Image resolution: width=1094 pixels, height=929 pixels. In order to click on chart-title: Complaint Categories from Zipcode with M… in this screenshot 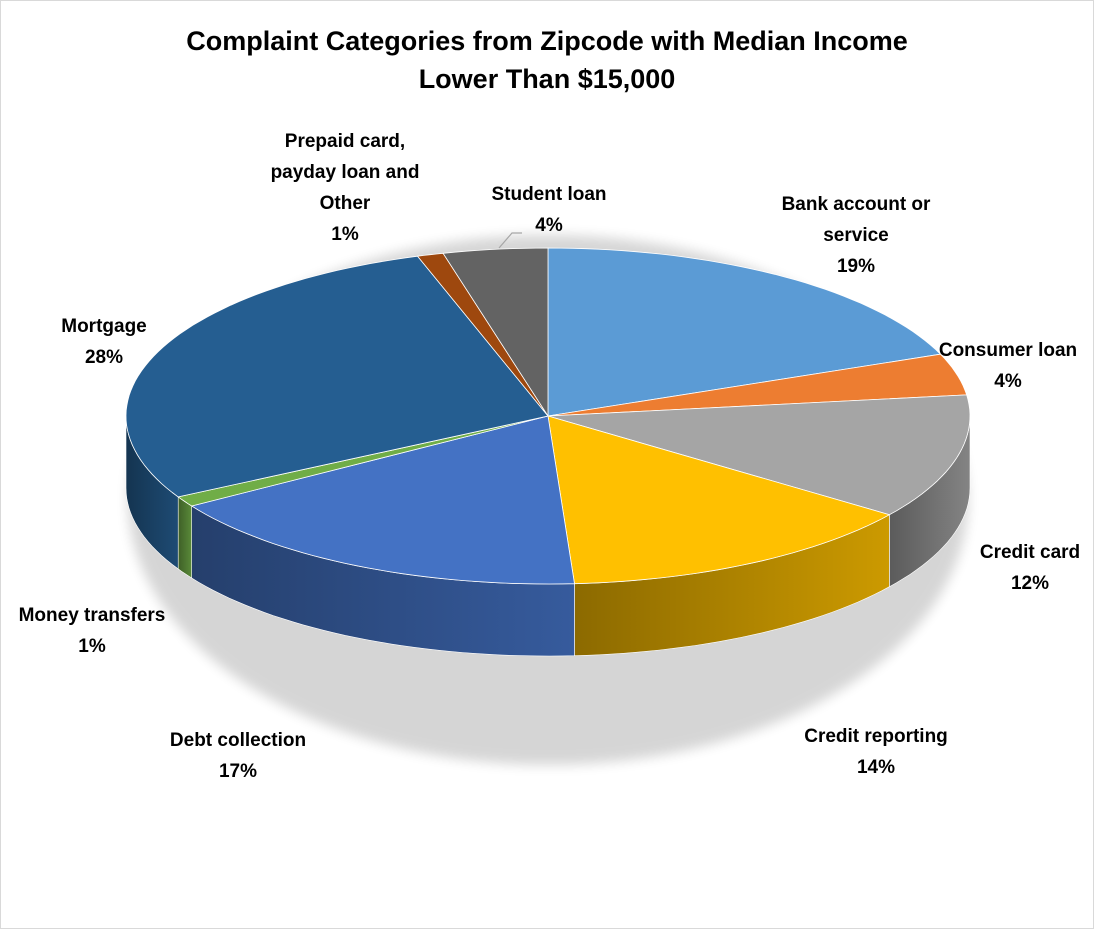, I will do `click(547, 60)`.